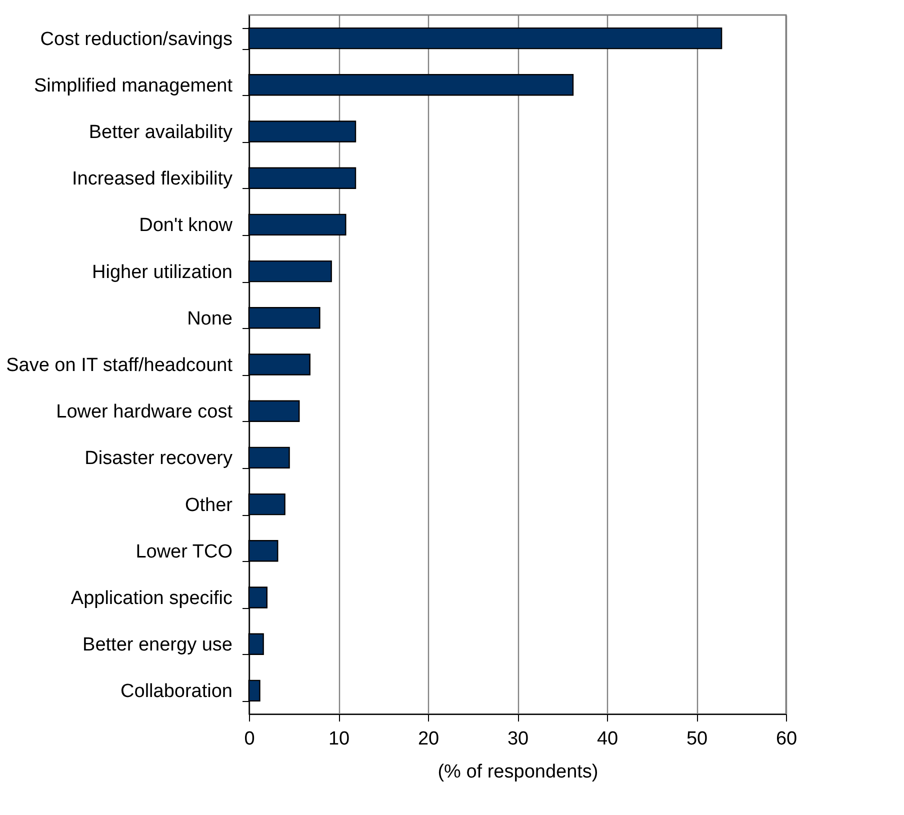  I want to click on y-tick-label: Increased flexibility, so click(152, 179).